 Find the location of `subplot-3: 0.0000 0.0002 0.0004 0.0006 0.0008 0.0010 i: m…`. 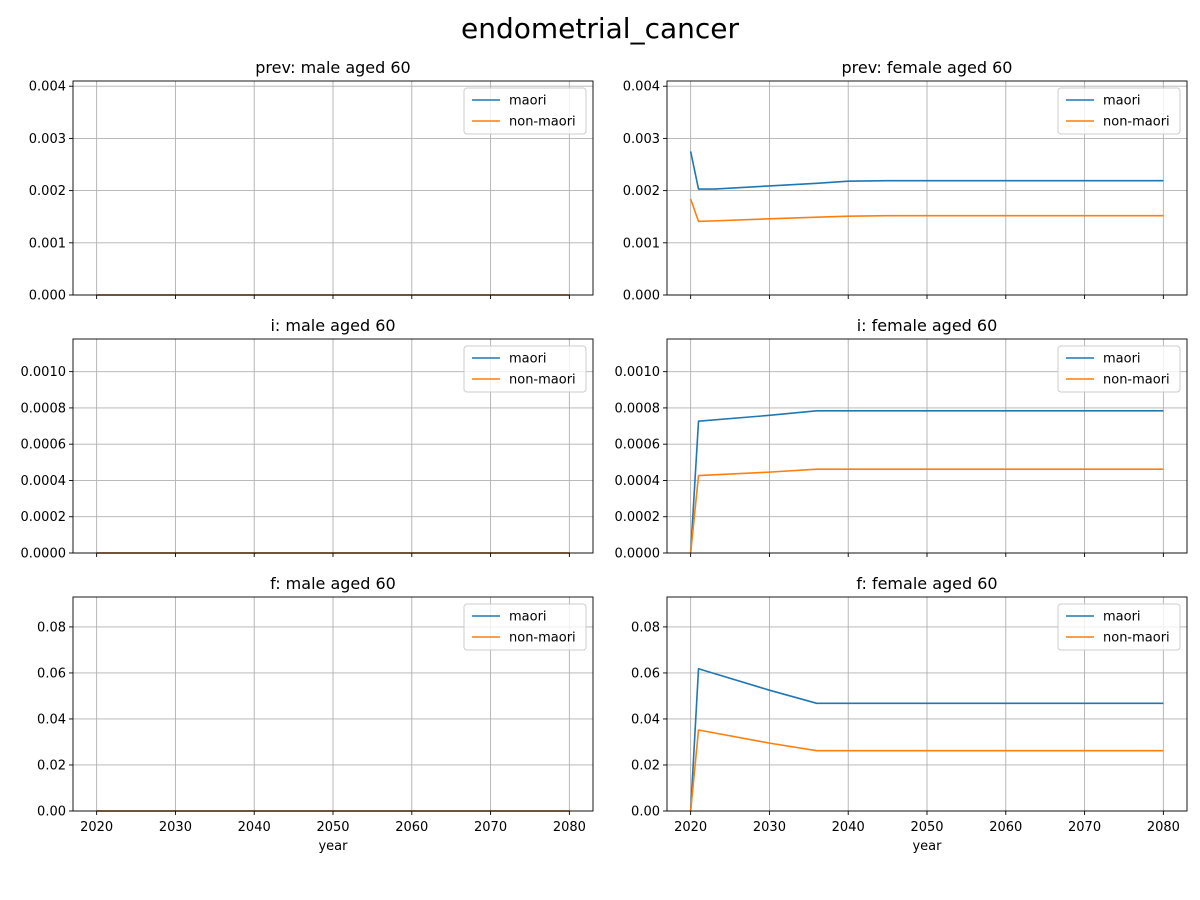

subplot-3: 0.0000 0.0002 0.0004 0.0006 0.0008 0.0010 i: m… is located at coordinates (307, 439).